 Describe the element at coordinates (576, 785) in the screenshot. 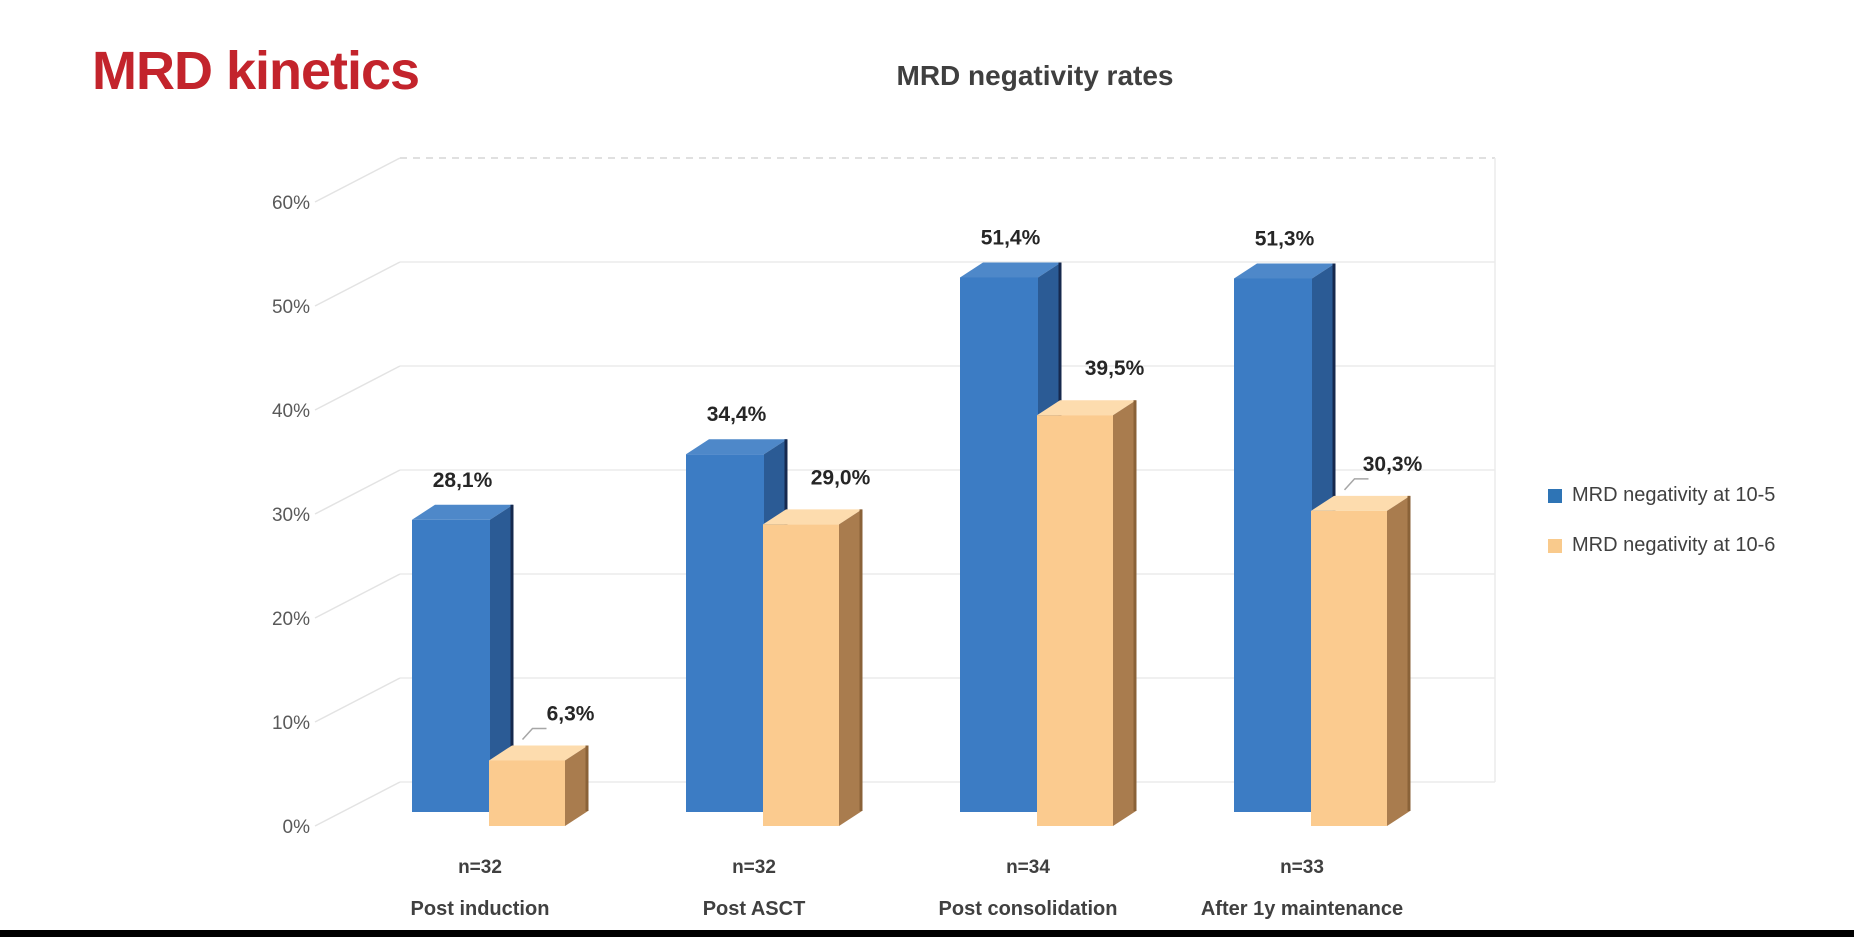

I see `bar-side-s2-c1` at that location.